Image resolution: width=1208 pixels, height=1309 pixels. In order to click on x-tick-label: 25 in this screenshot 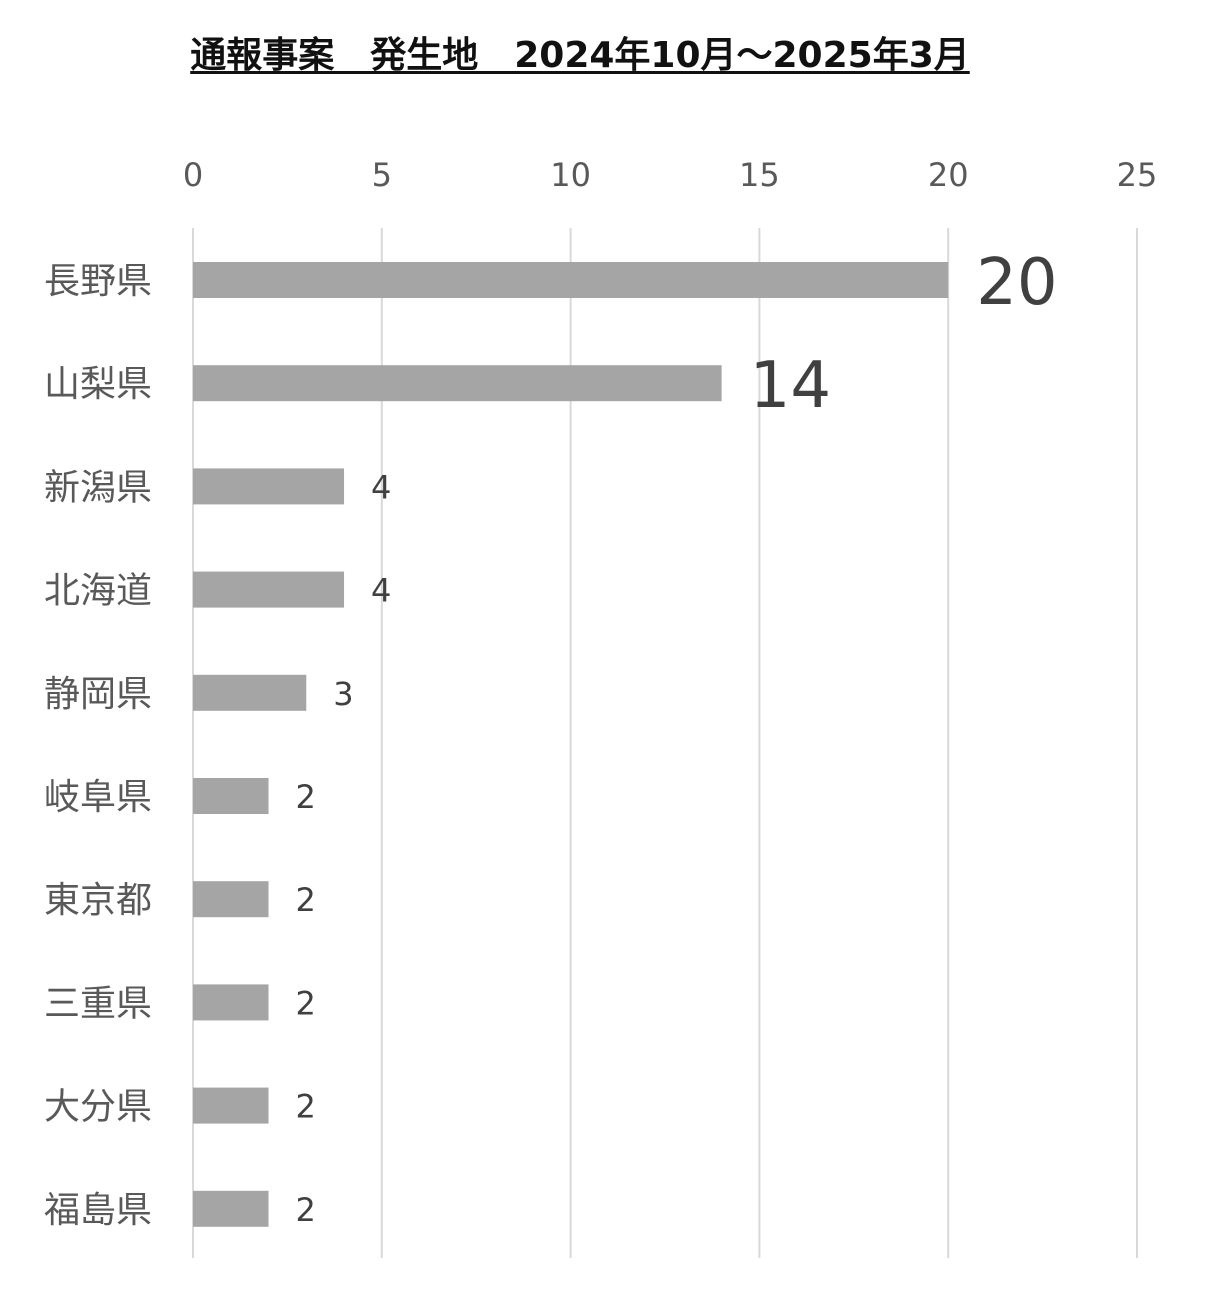, I will do `click(1137, 175)`.